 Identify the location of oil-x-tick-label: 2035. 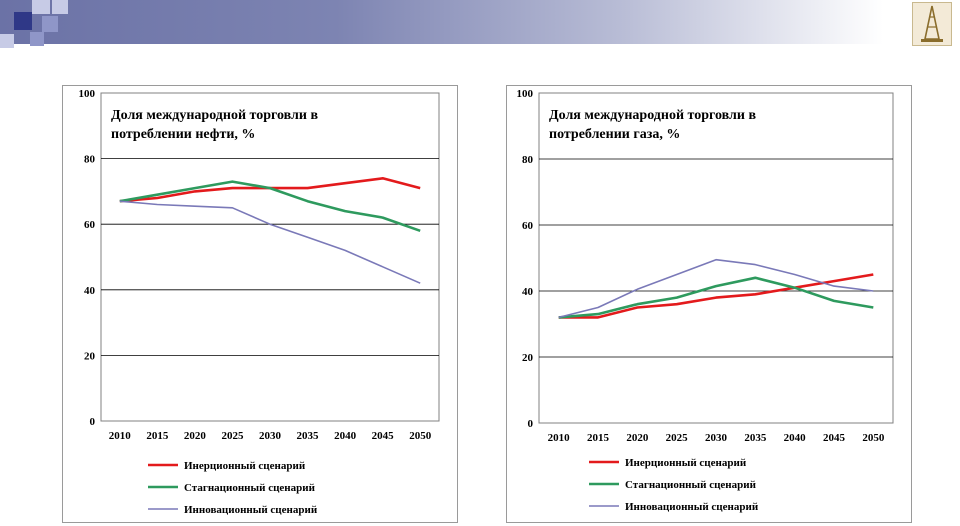
(308, 436).